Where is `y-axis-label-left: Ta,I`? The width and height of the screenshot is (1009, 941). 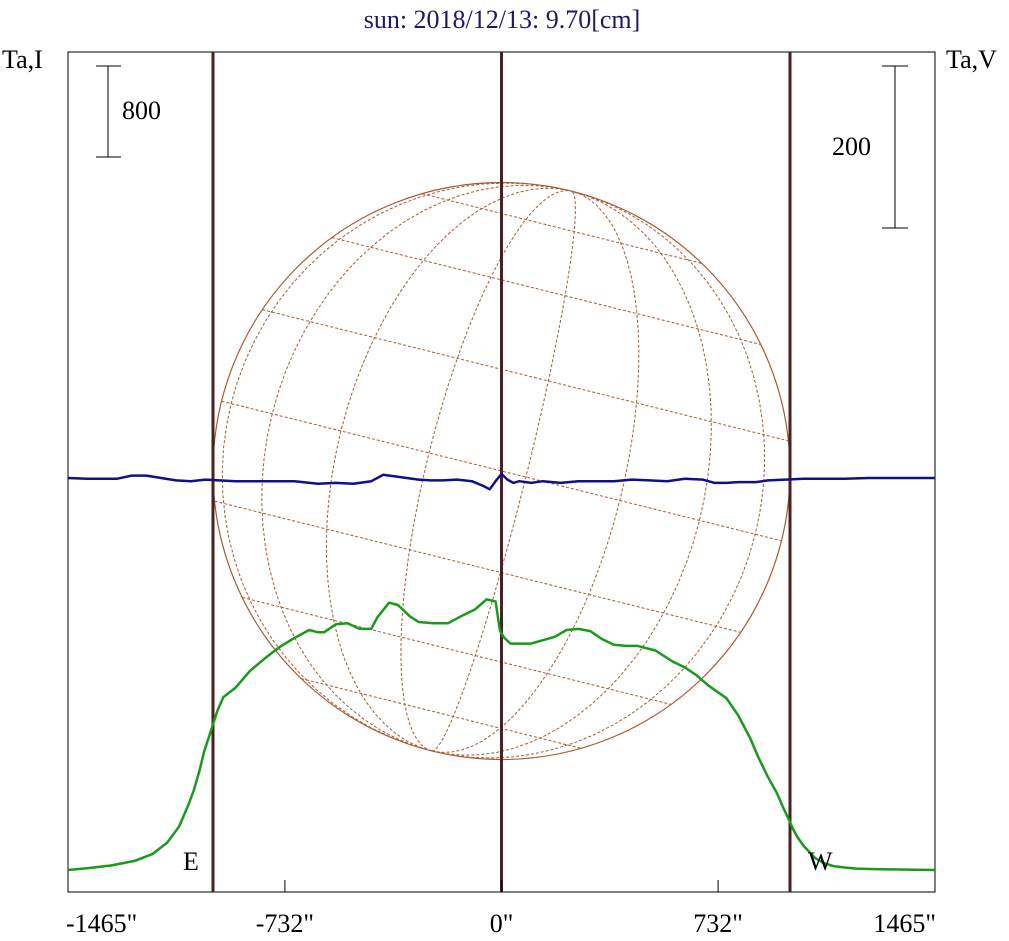
y-axis-label-left: Ta,I is located at coordinates (22, 59).